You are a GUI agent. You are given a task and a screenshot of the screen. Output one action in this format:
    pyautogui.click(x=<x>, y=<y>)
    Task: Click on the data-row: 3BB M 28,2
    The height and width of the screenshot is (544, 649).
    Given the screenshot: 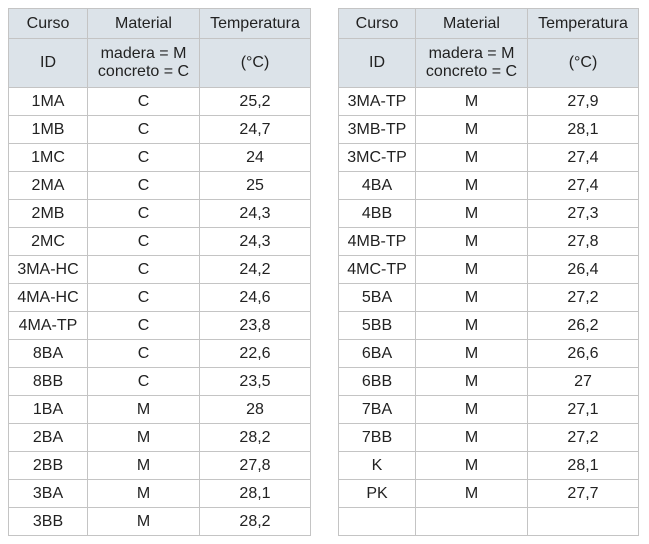 What is the action you would take?
    pyautogui.click(x=159, y=521)
    